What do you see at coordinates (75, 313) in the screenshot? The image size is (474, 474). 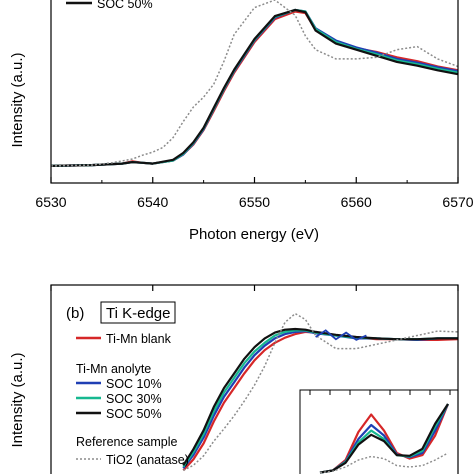 I see `panel-b-letter: (b)` at bounding box center [75, 313].